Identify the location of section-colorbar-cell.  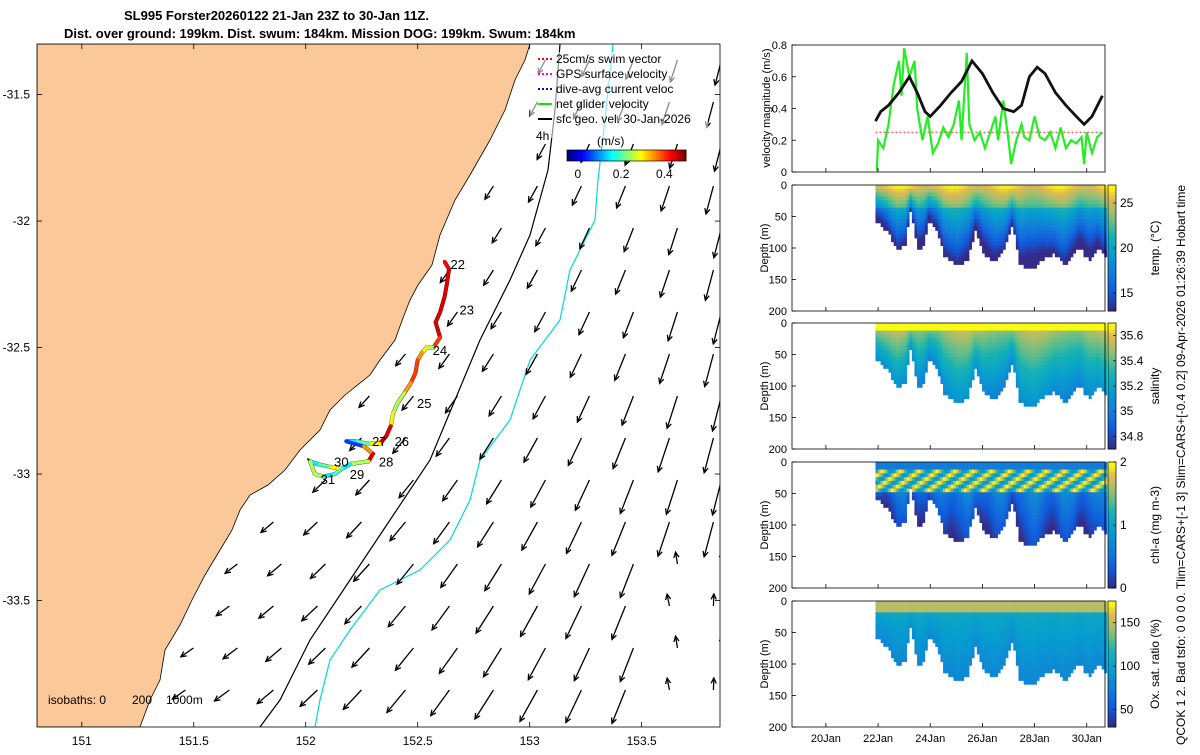
(1112, 234).